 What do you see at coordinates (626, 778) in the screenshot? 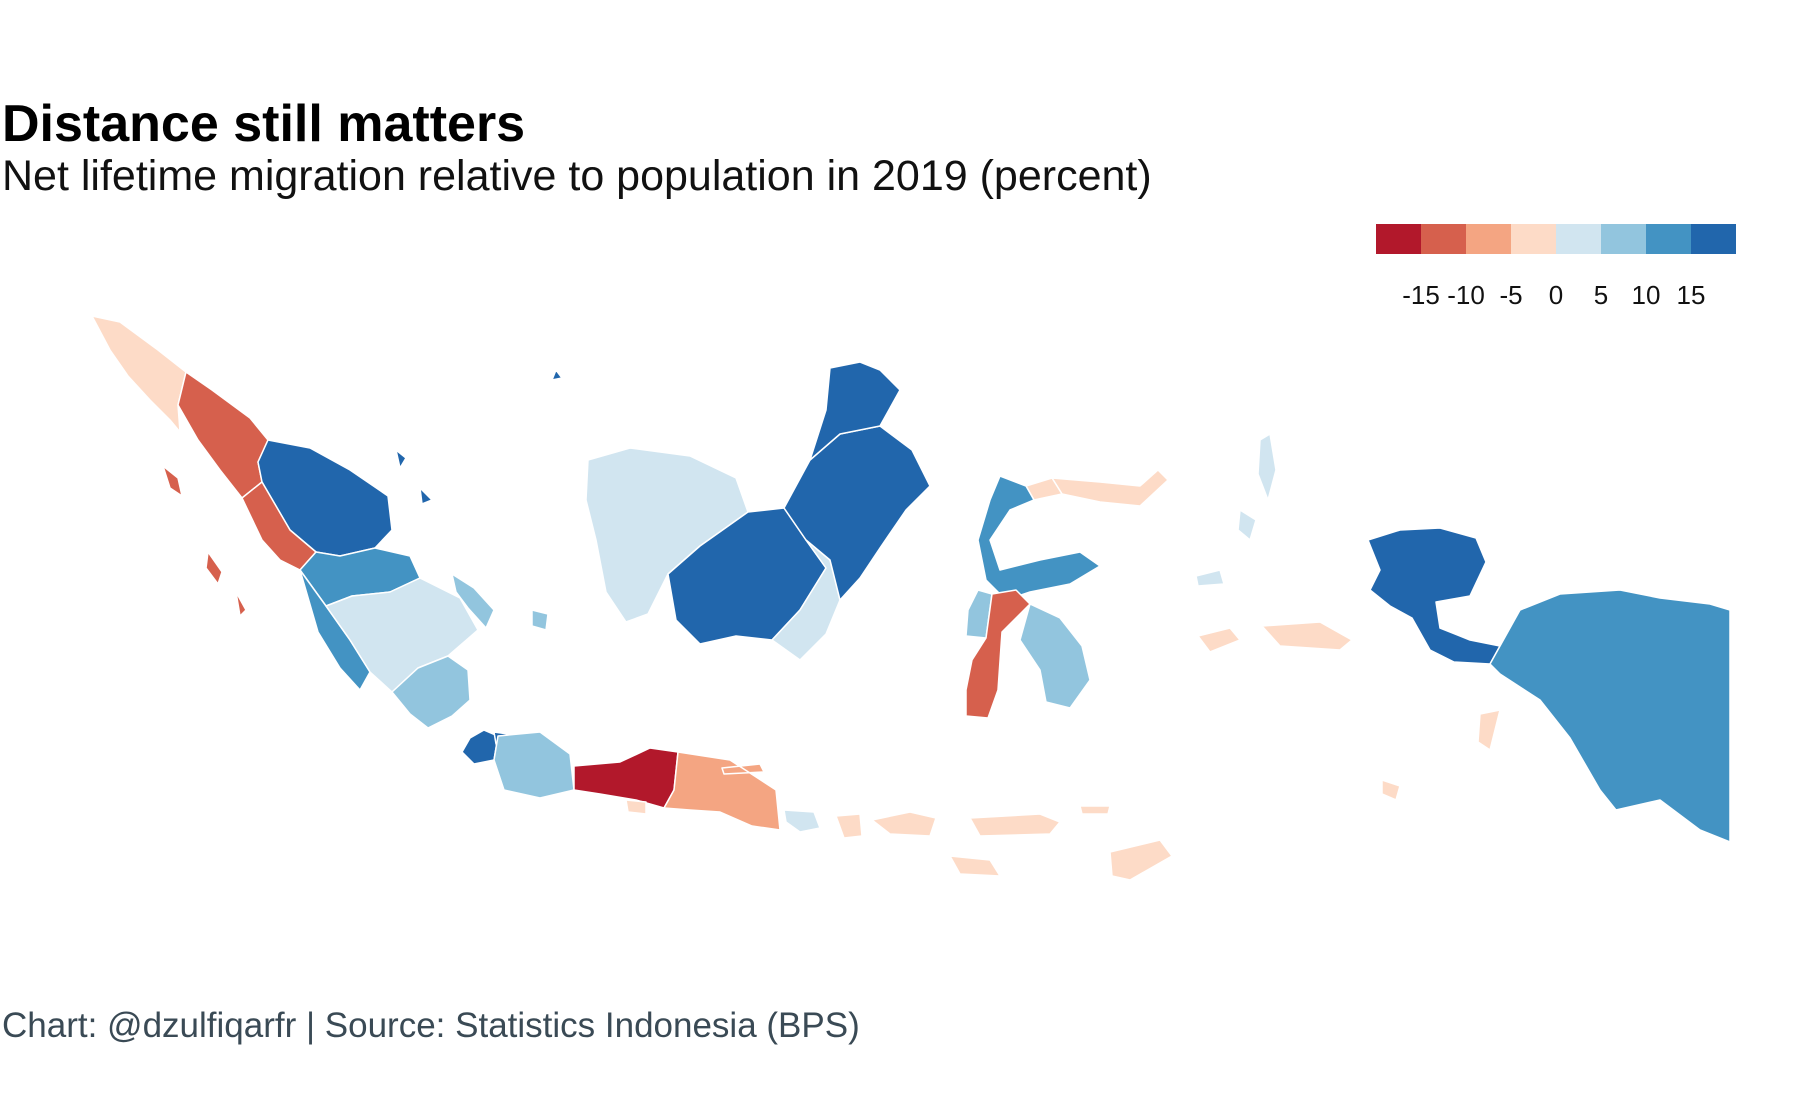
I see `region-jawa-tengah` at bounding box center [626, 778].